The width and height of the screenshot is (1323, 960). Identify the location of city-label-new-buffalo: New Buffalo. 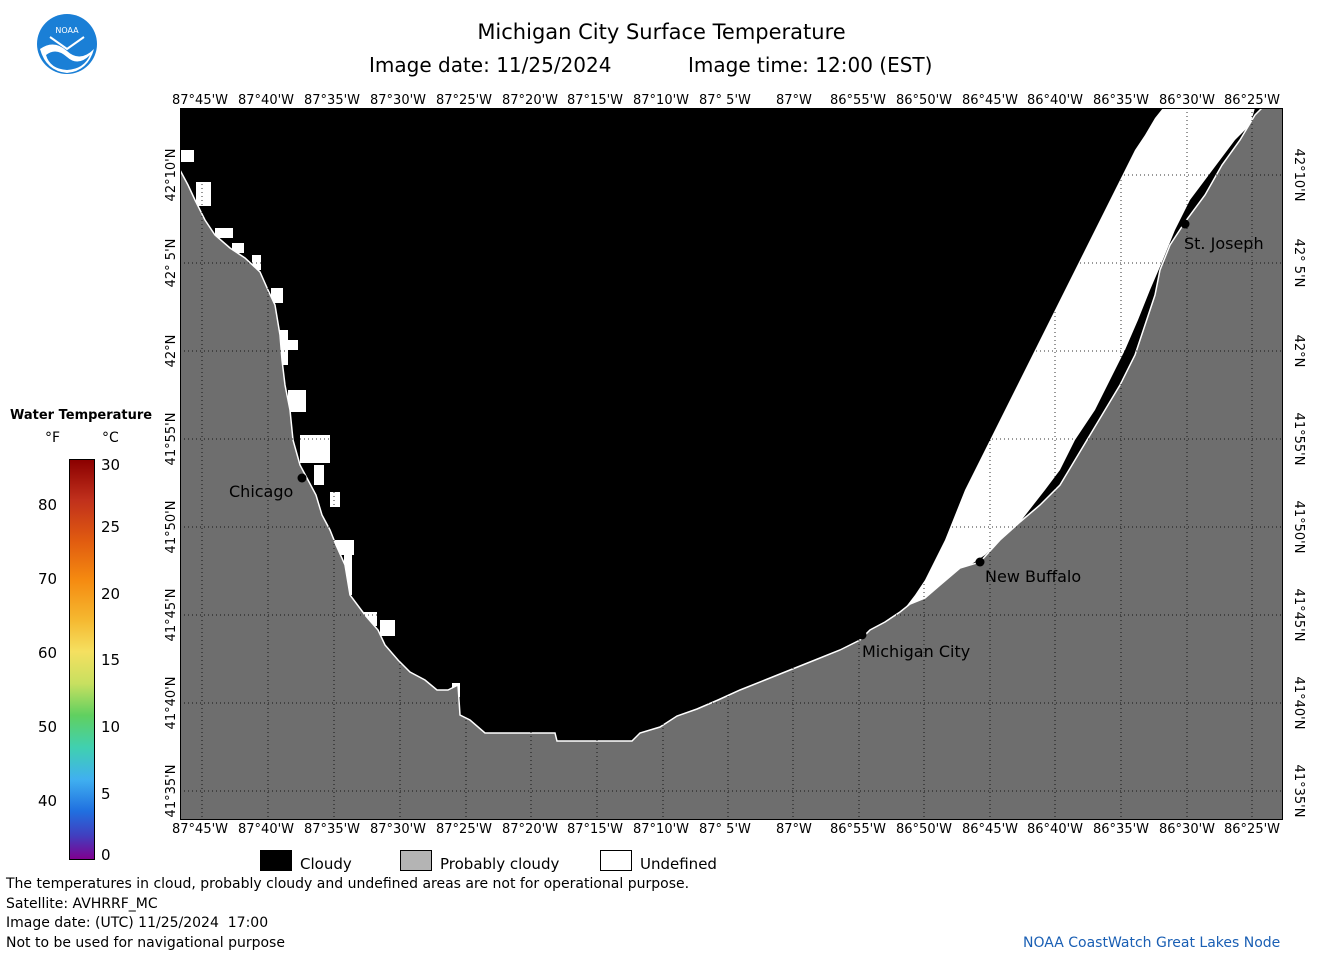
(1033, 576).